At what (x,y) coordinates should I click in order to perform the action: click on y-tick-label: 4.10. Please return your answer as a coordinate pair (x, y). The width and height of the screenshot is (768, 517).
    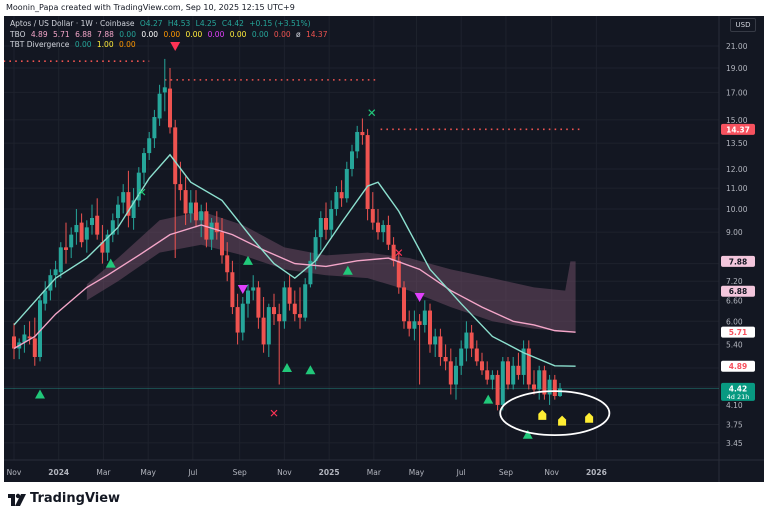
    Looking at the image, I should click on (734, 405).